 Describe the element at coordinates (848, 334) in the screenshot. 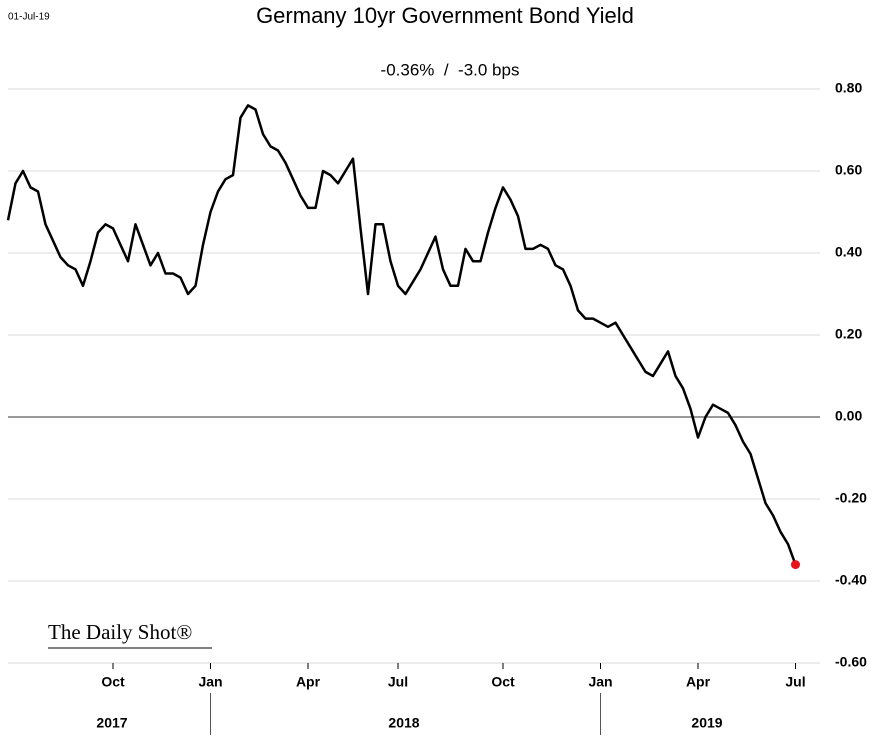

I see `y-tick-label: 0.20` at that location.